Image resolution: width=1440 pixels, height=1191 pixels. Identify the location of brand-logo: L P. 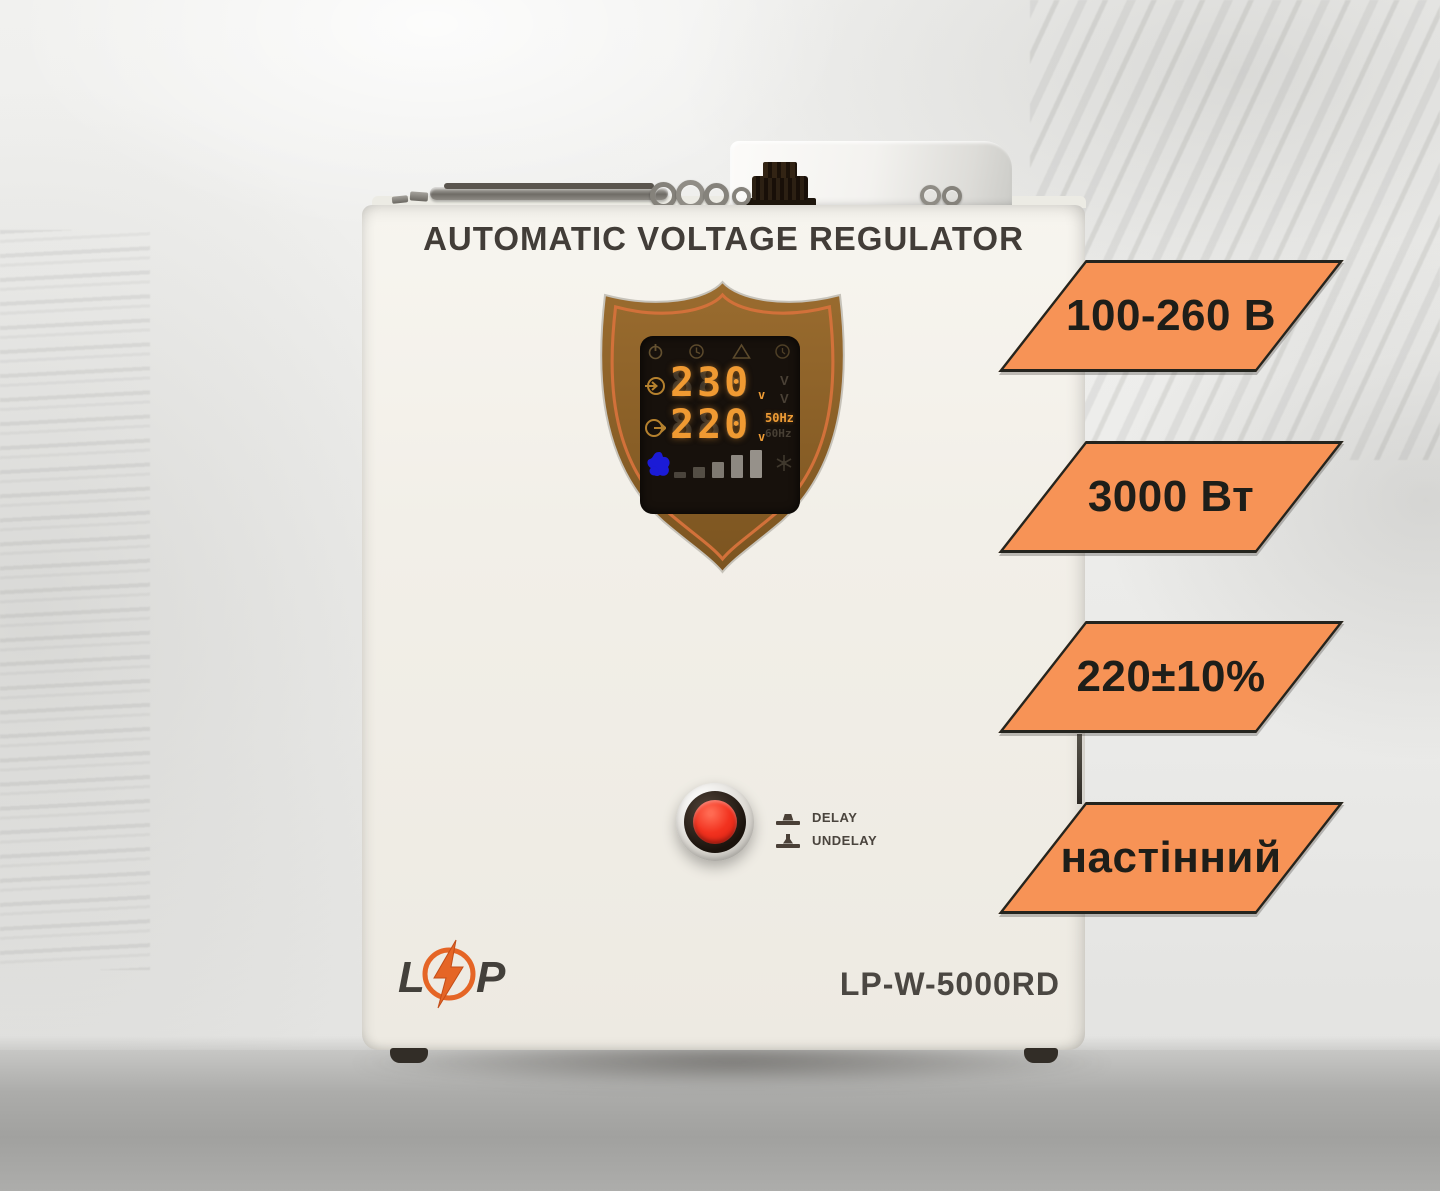
(452, 974).